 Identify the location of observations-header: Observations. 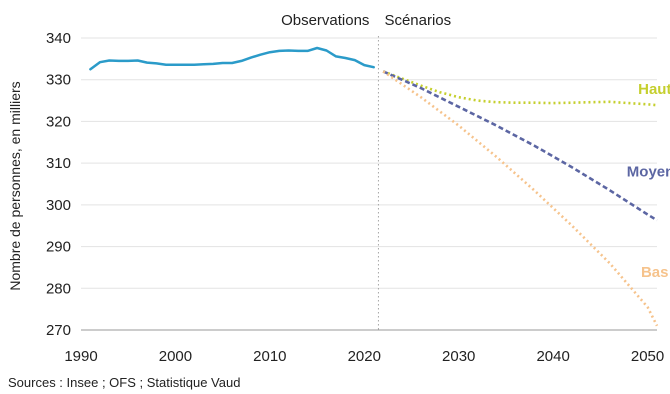
(325, 20).